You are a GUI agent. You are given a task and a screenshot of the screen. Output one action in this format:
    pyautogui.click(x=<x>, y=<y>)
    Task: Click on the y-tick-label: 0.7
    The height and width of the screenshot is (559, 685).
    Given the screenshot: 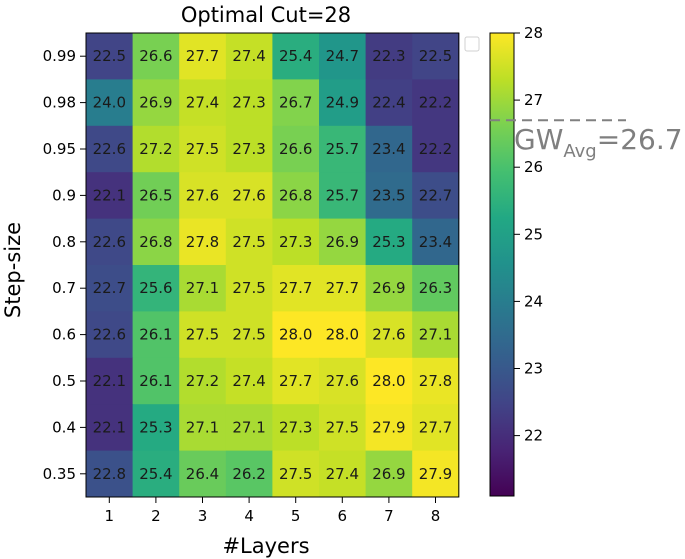 What is the action you would take?
    pyautogui.click(x=64, y=288)
    